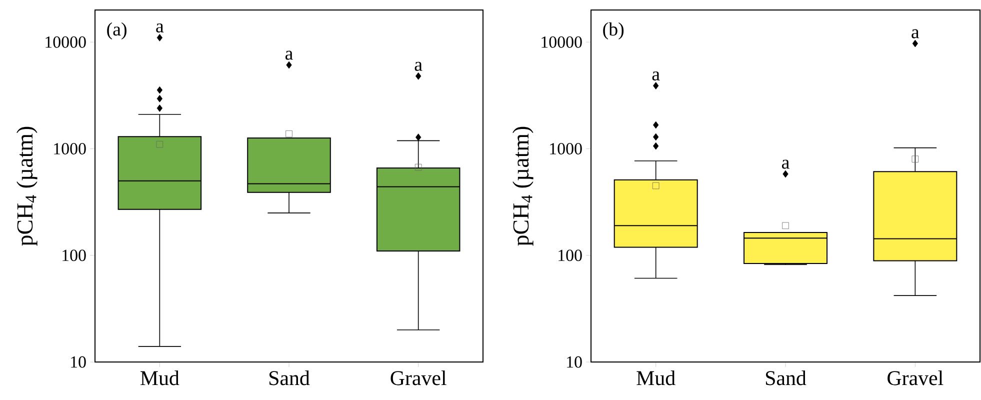  I want to click on annotation: (a), so click(116, 31).